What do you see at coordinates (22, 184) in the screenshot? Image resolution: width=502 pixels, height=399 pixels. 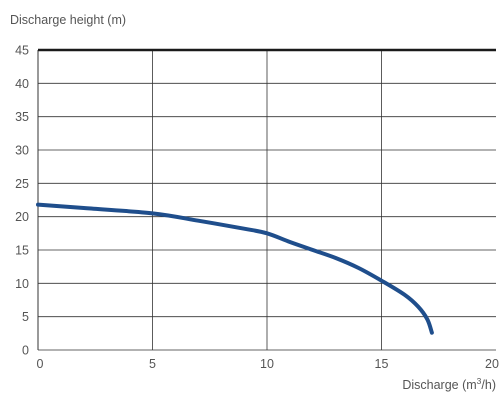 I see `y-tick-label-25: 25` at bounding box center [22, 184].